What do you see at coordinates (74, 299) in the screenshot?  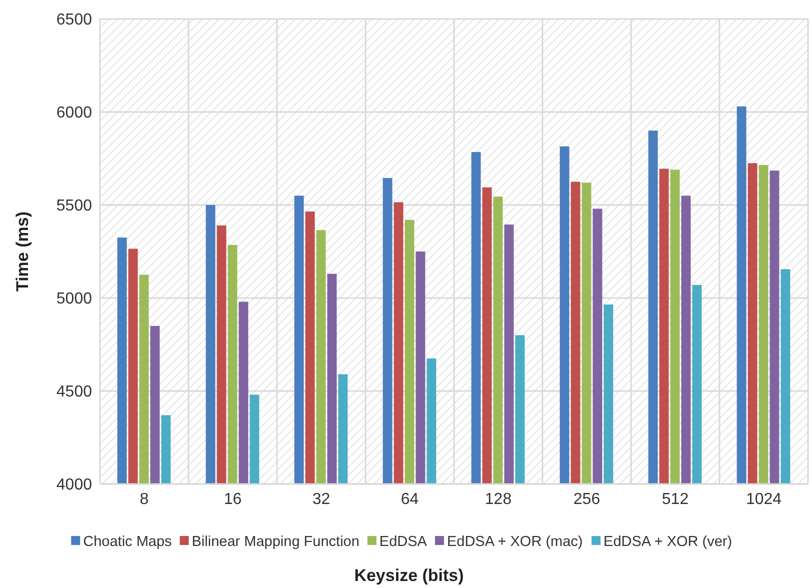 I see `y-tick-label: 5000` at bounding box center [74, 299].